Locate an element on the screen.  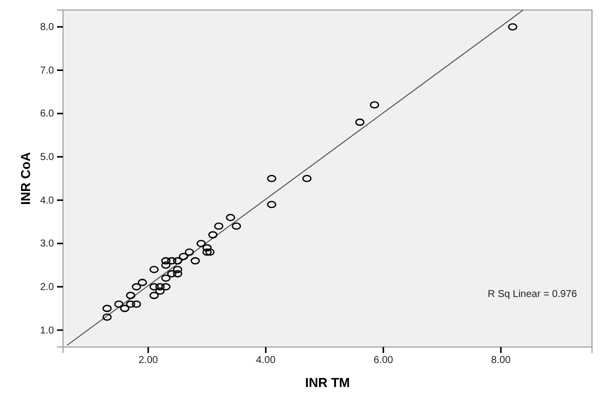
y-tick-label: 7.0 is located at coordinates (47, 70).